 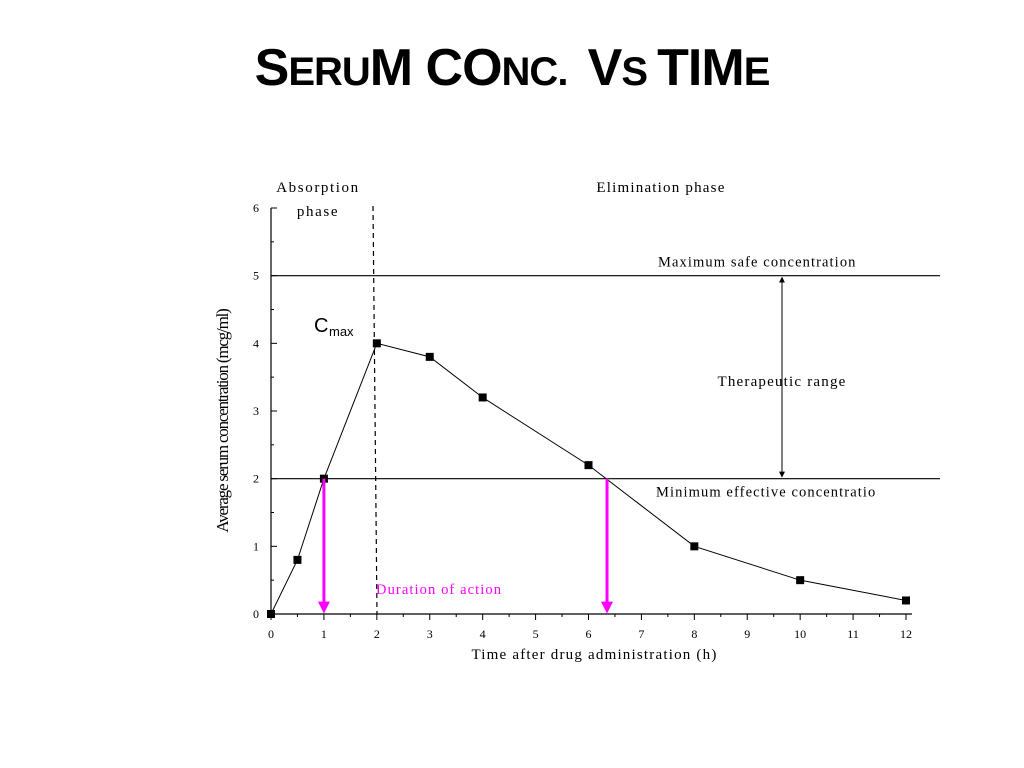 What do you see at coordinates (256, 479) in the screenshot?
I see `y-tick-label: 2` at bounding box center [256, 479].